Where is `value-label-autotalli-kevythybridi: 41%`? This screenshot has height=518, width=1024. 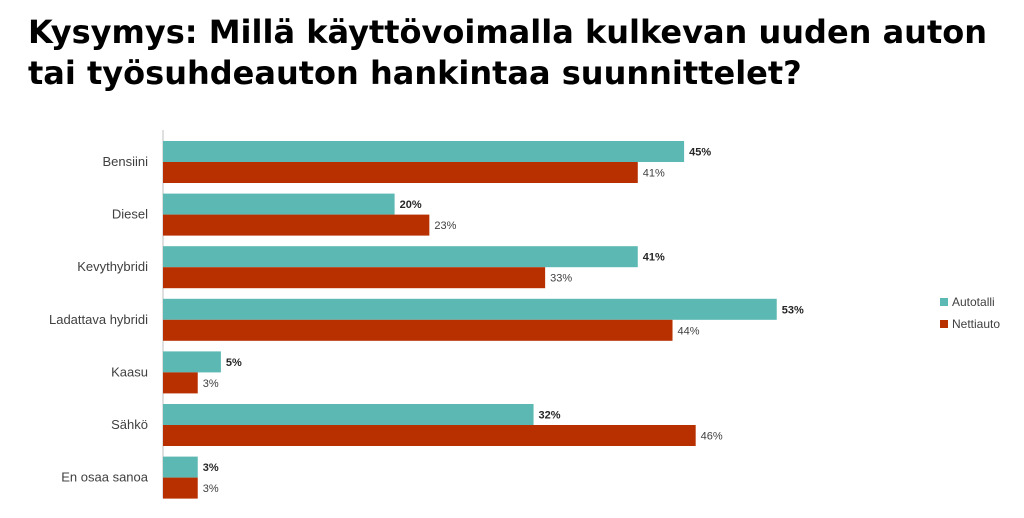 value-label-autotalli-kevythybridi: 41% is located at coordinates (654, 258).